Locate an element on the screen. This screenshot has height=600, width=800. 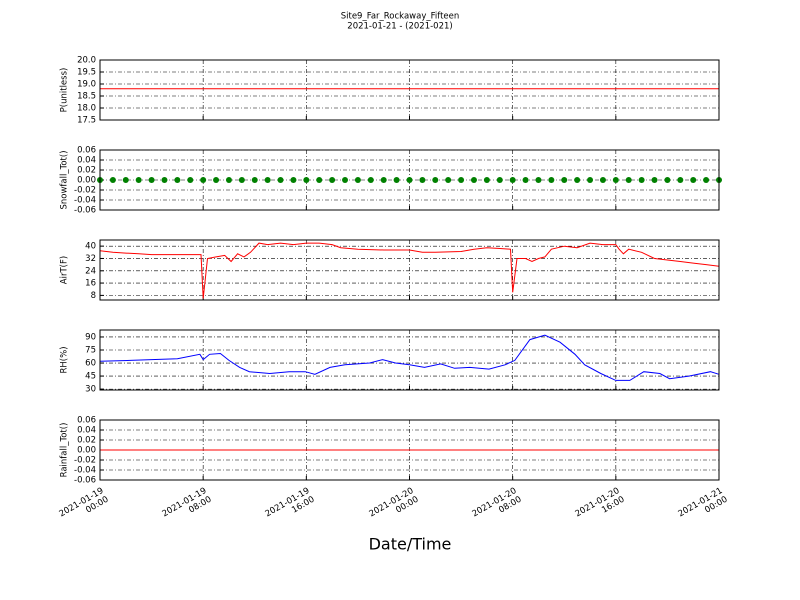
y-axis-label: RH(%) is located at coordinates (65, 359).